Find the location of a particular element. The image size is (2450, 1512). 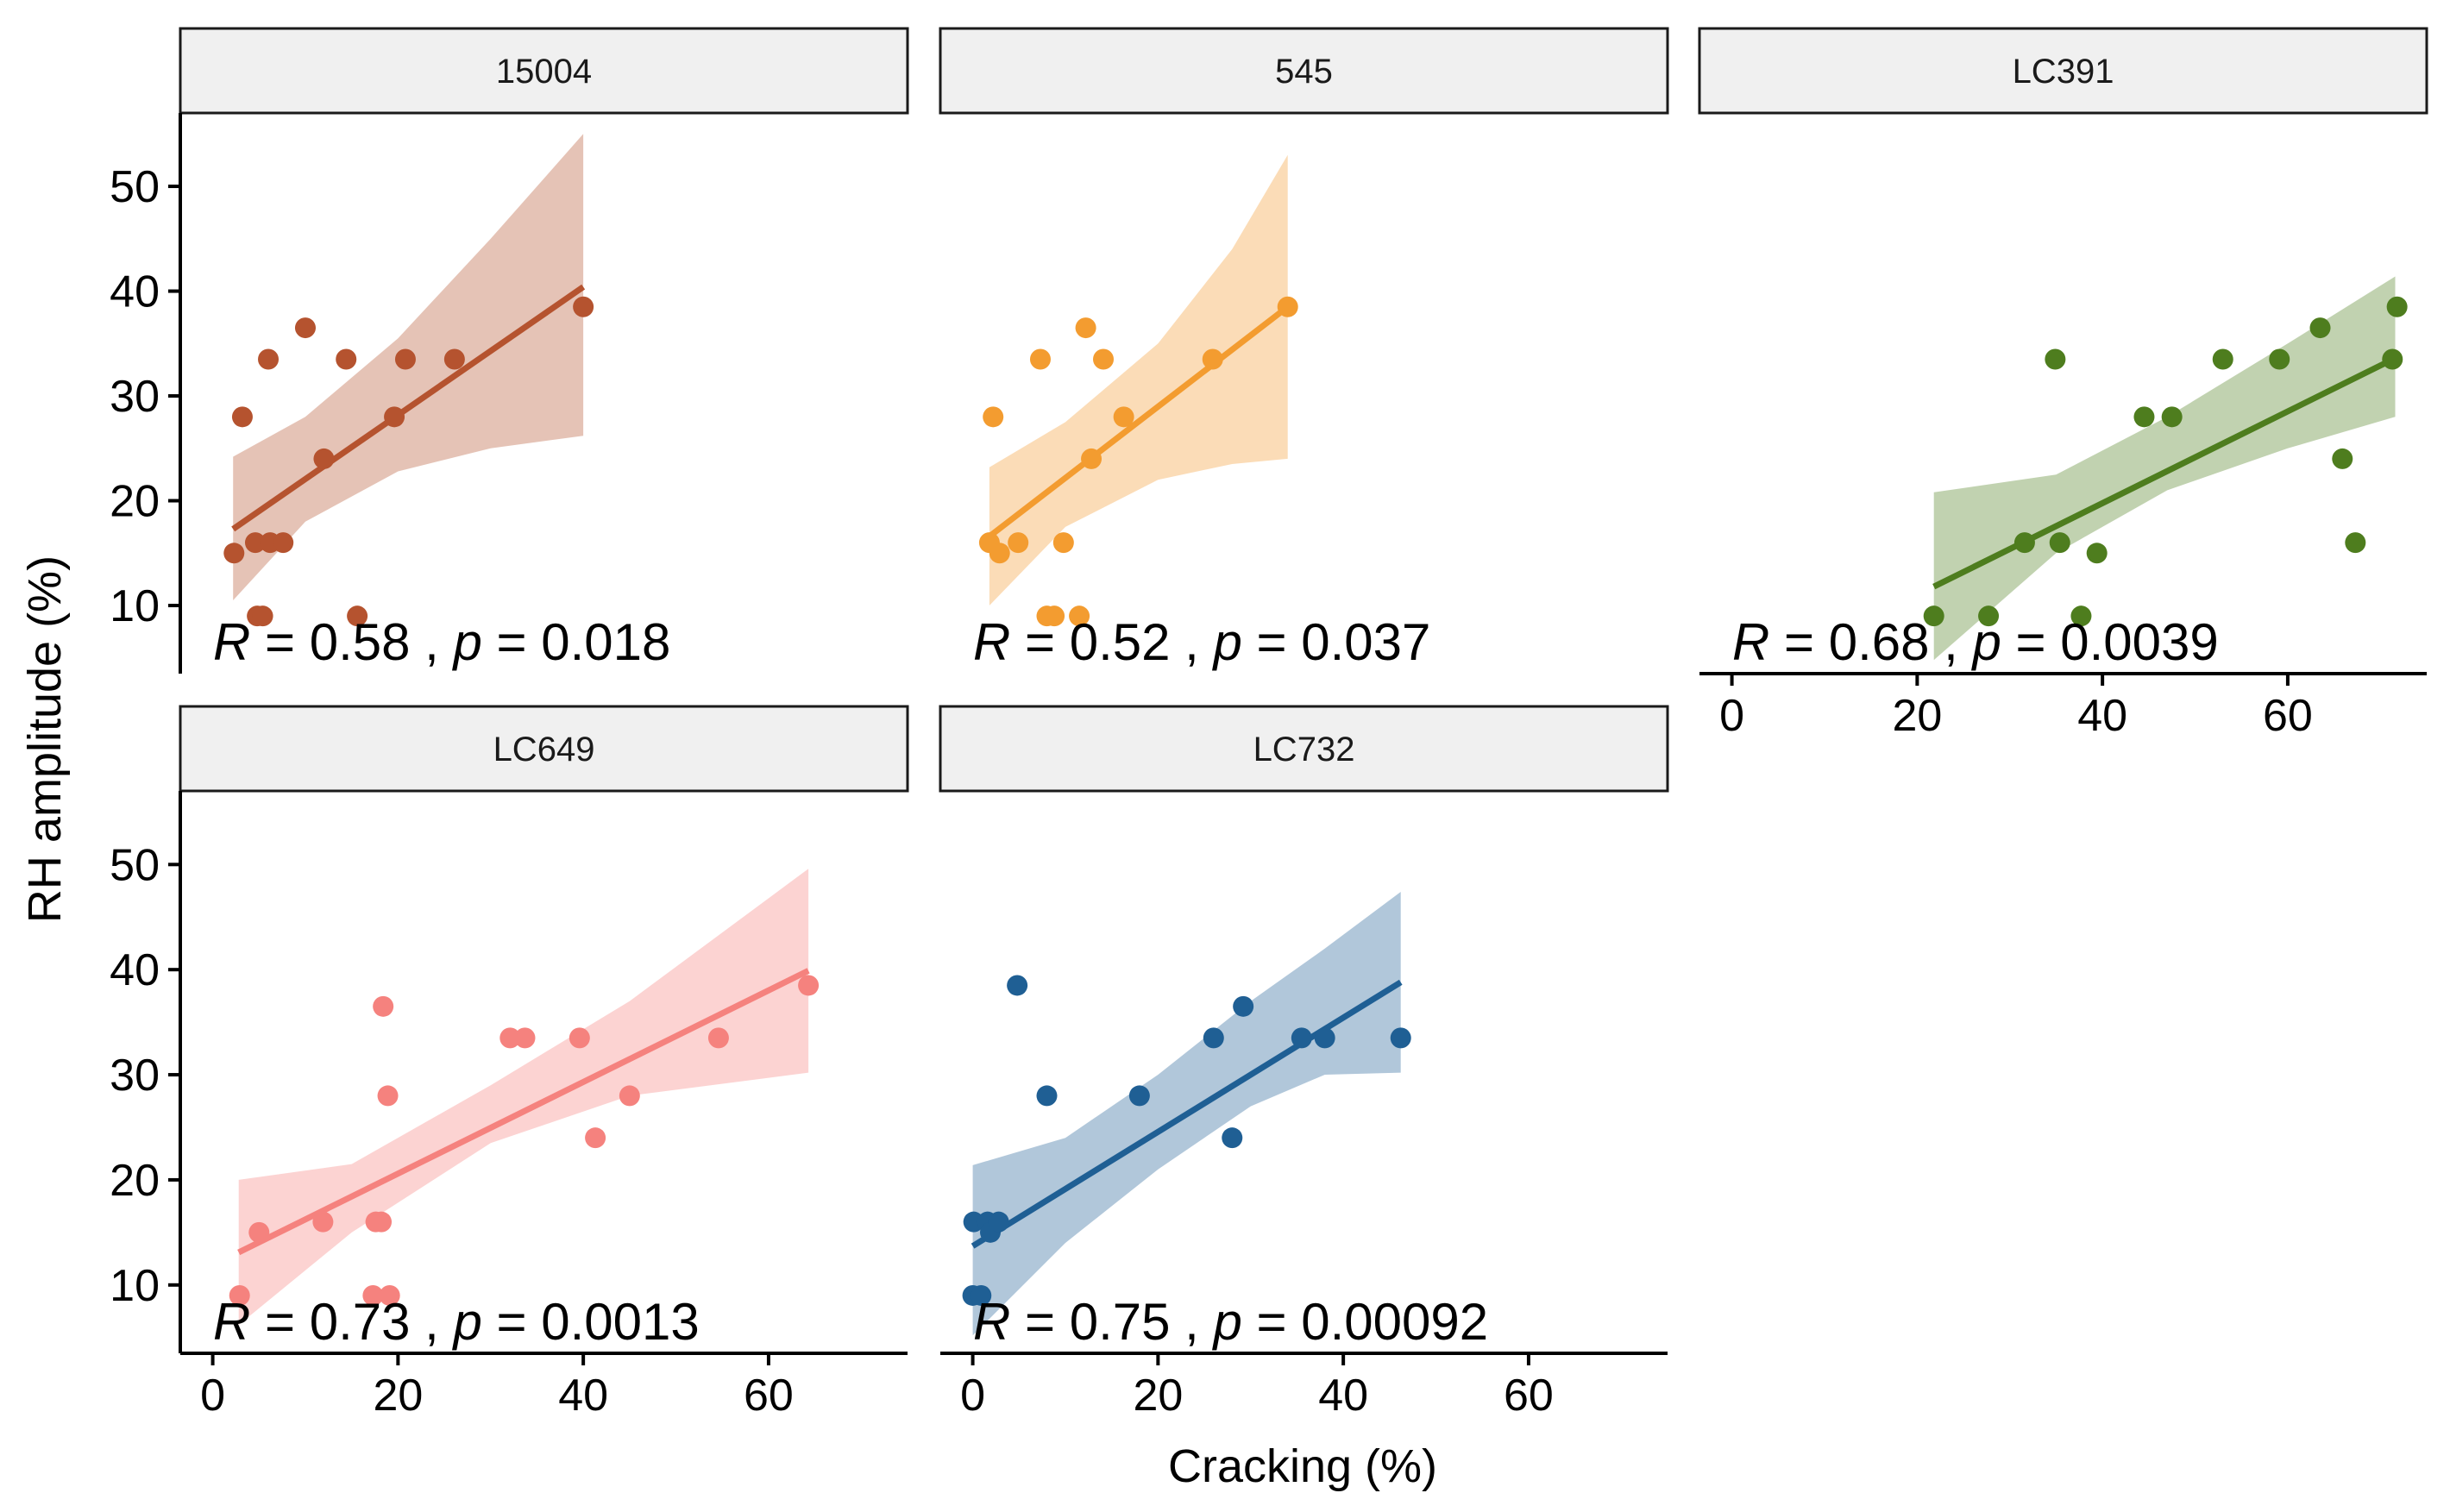

stat-value: = 0.037 is located at coordinates (1336, 642).